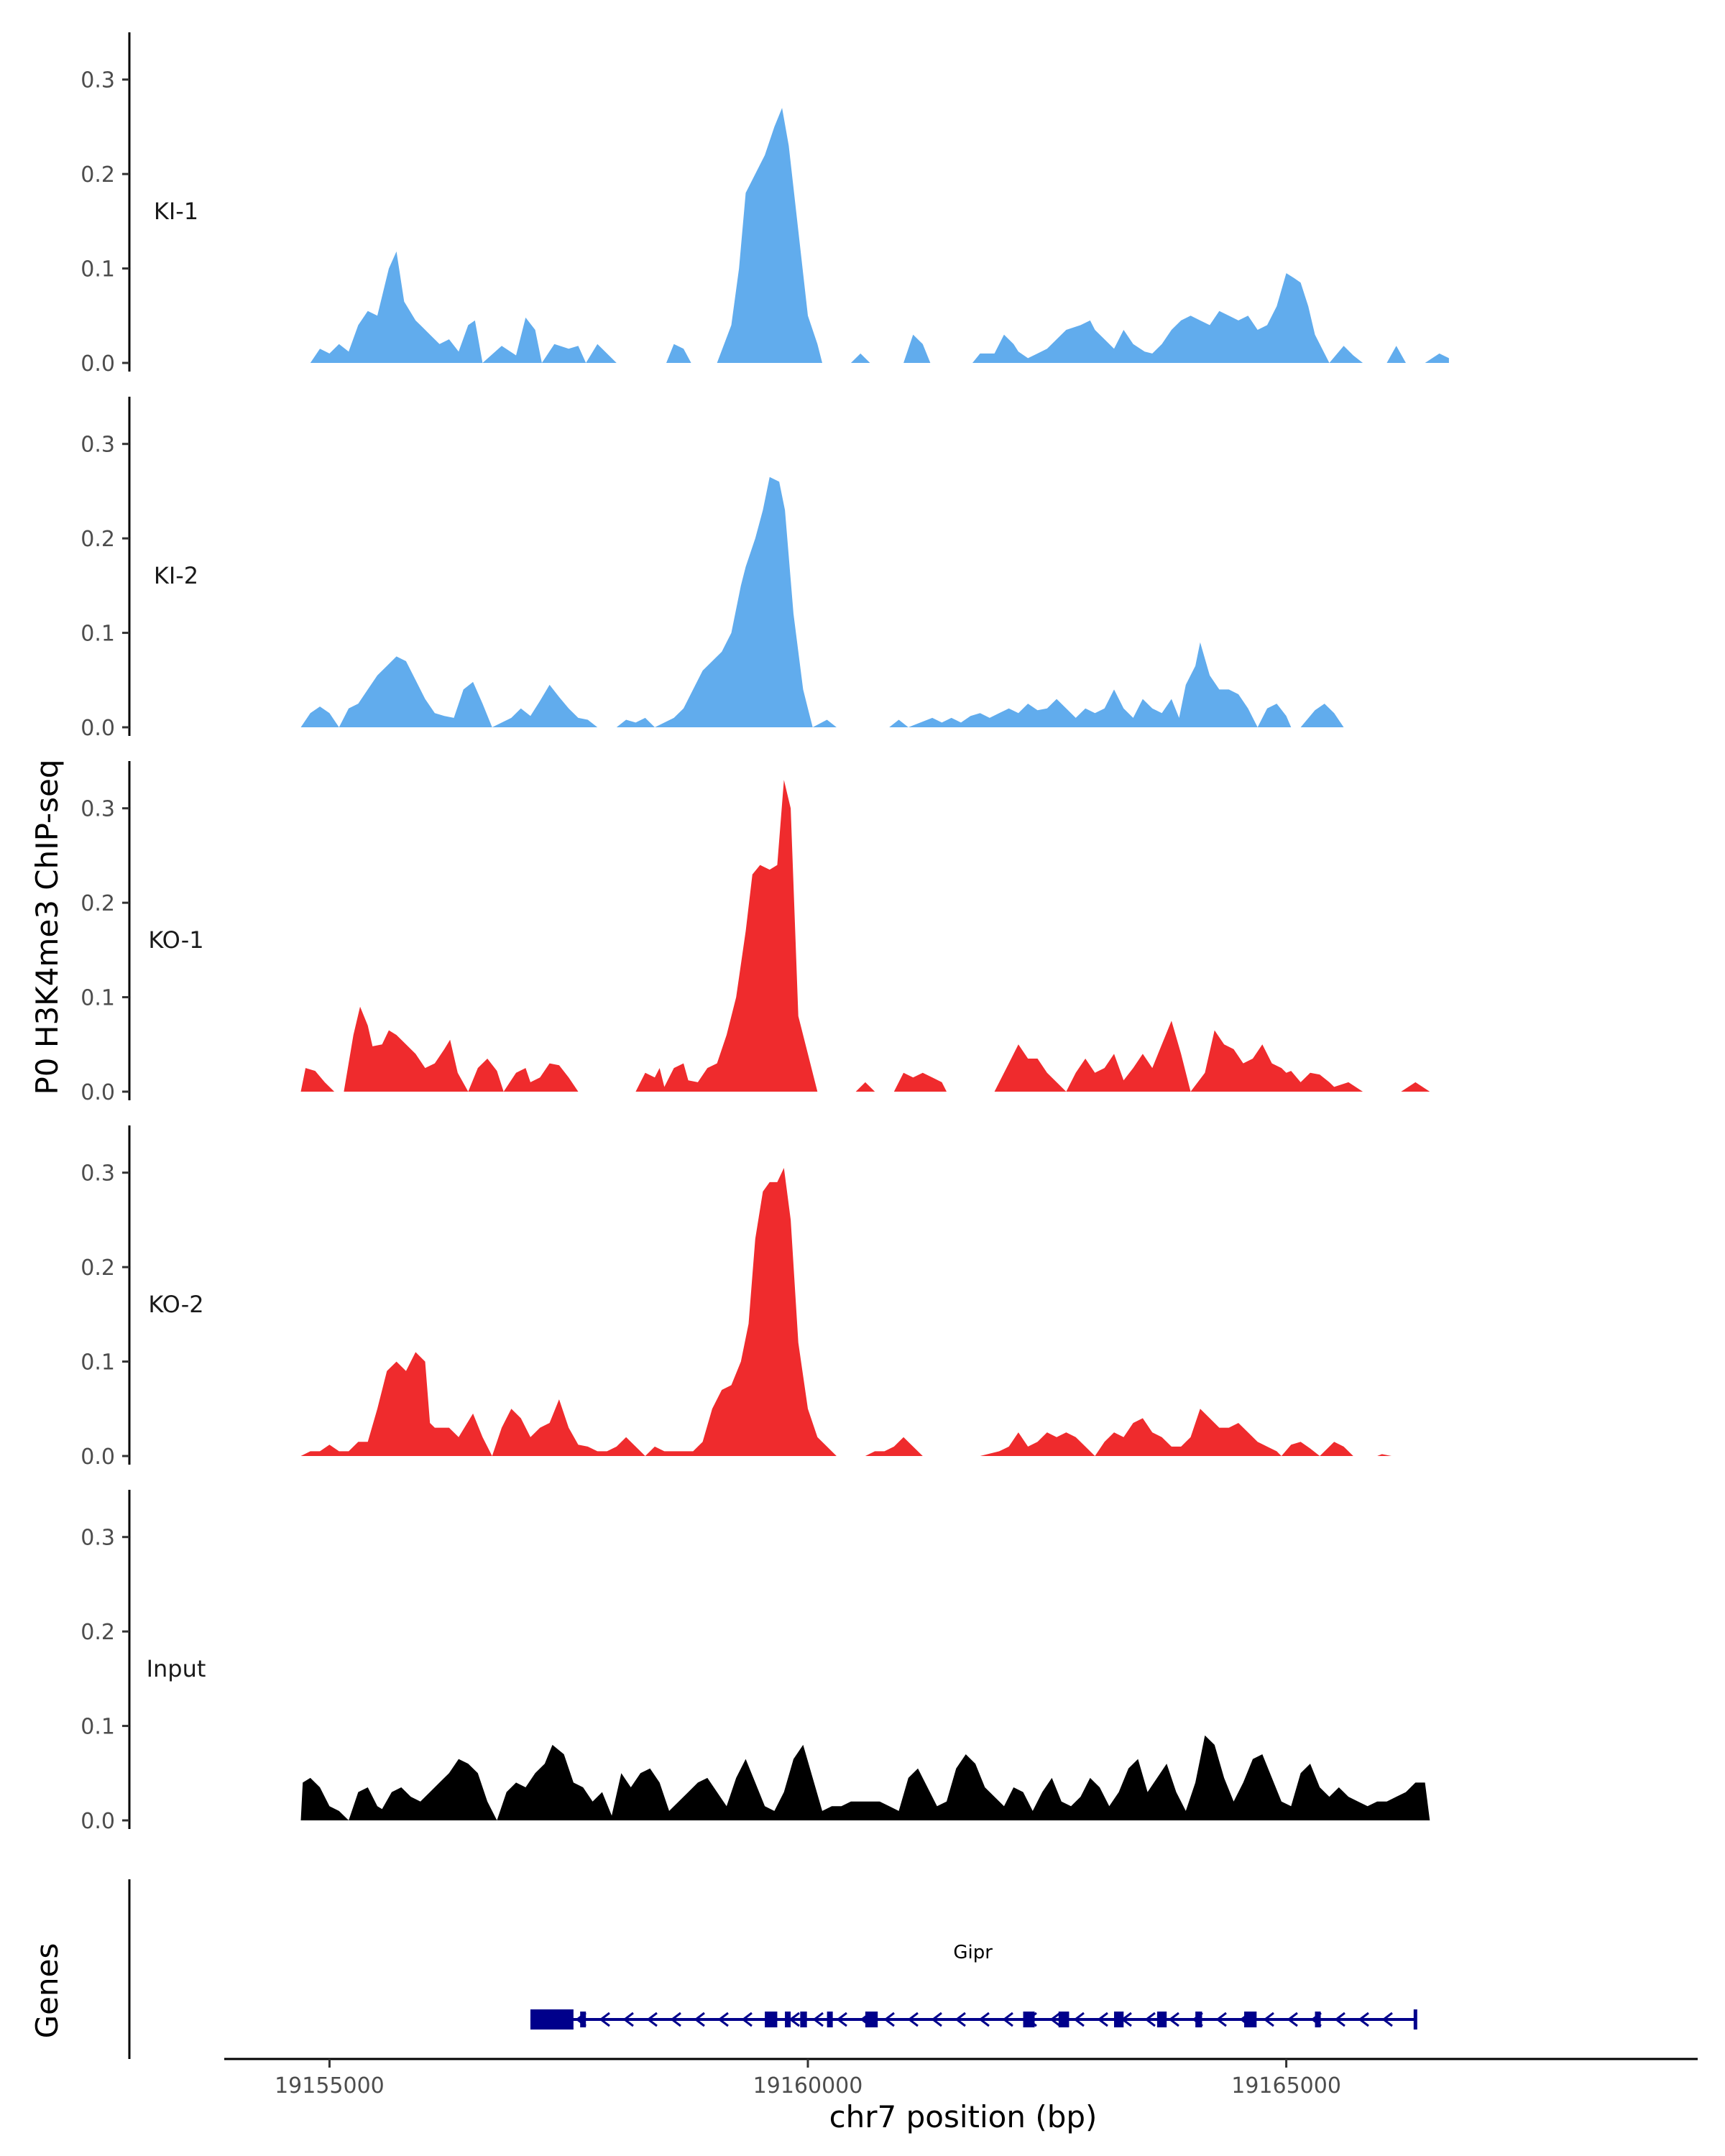 This screenshot has width=1725, height=2156. What do you see at coordinates (973, 1952) in the screenshot?
I see `gene-name-label: Gipr` at bounding box center [973, 1952].